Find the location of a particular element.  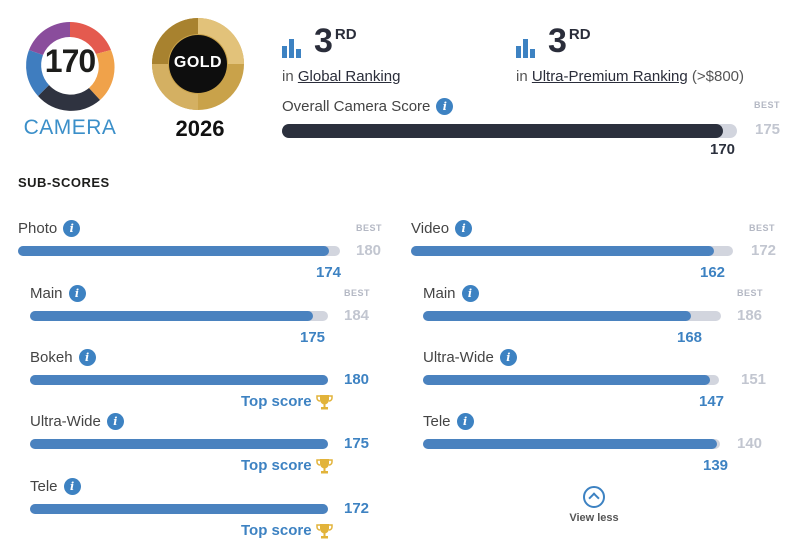

ring-graphic is located at coordinates (70, 66).